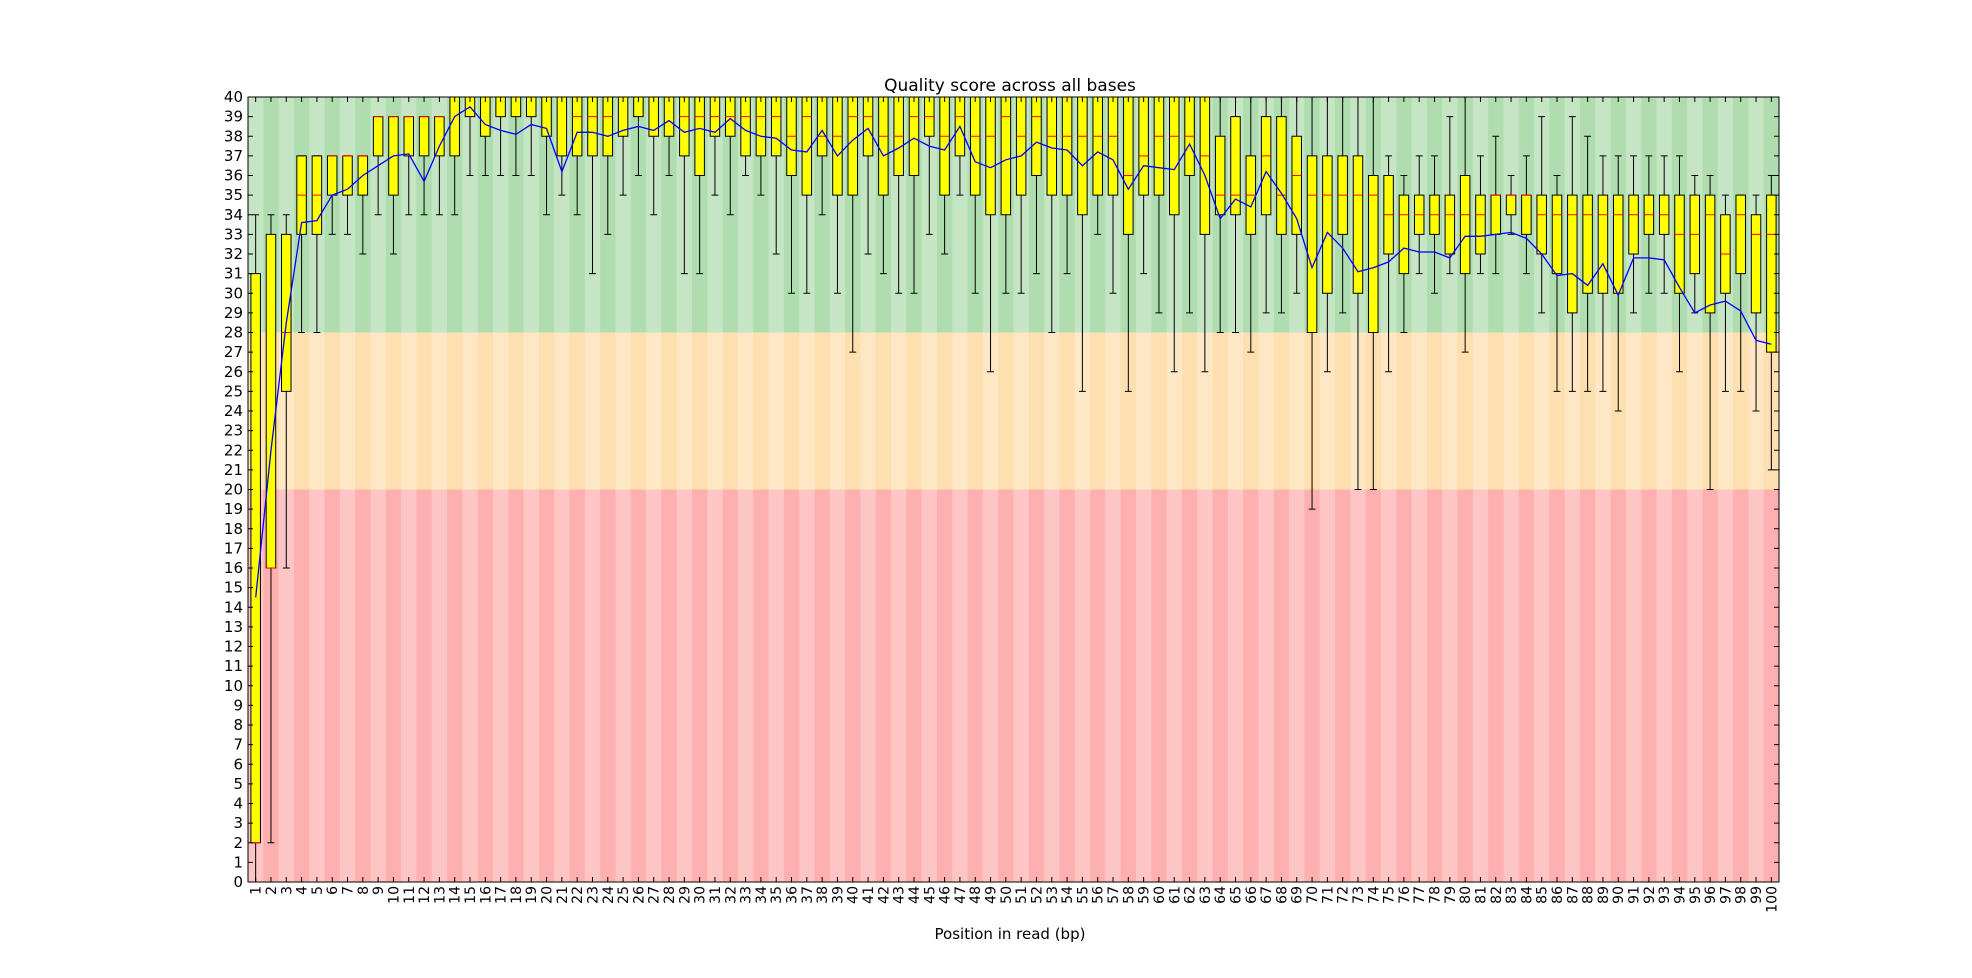 The height and width of the screenshot is (978, 1972). I want to click on x-tick-label: 61, so click(1175, 895).